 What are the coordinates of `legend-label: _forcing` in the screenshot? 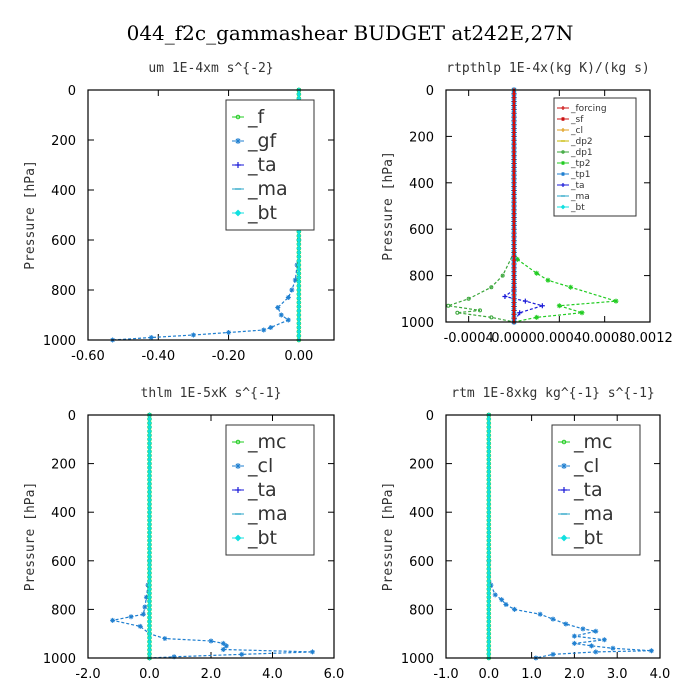 It's located at (588, 109).